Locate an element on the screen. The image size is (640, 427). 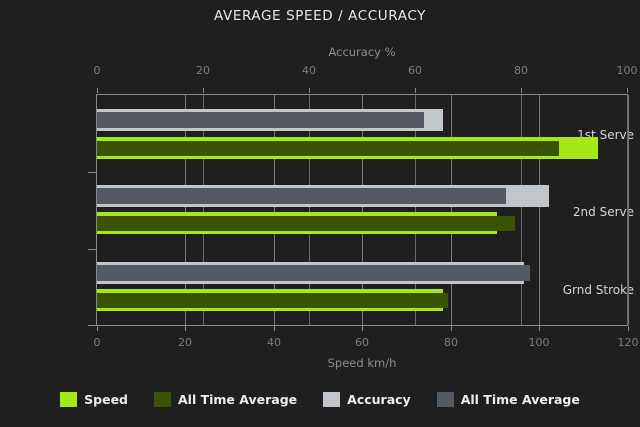
category-label-2: 2nd Serve is located at coordinates (603, 212).